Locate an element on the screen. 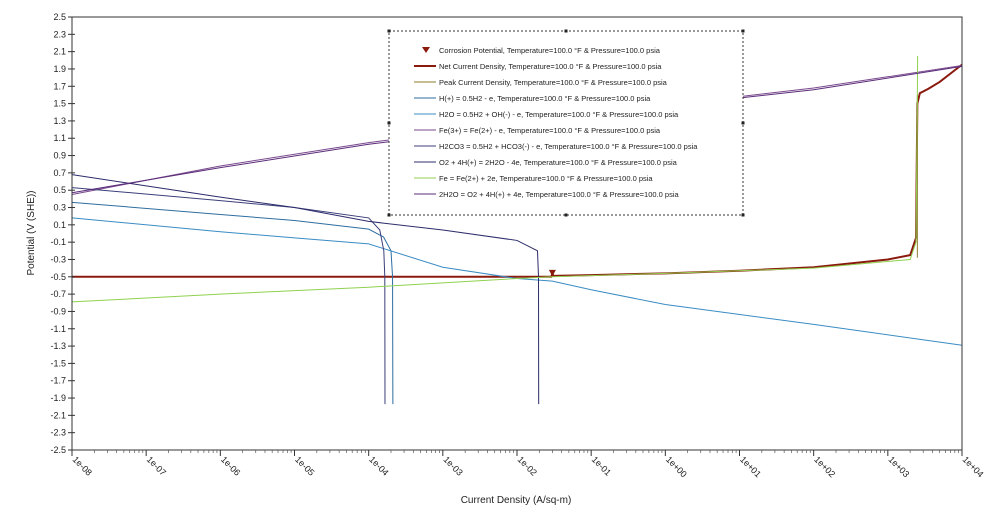 The width and height of the screenshot is (1000, 512). y-tick-label: -0.1 is located at coordinates (58, 242).